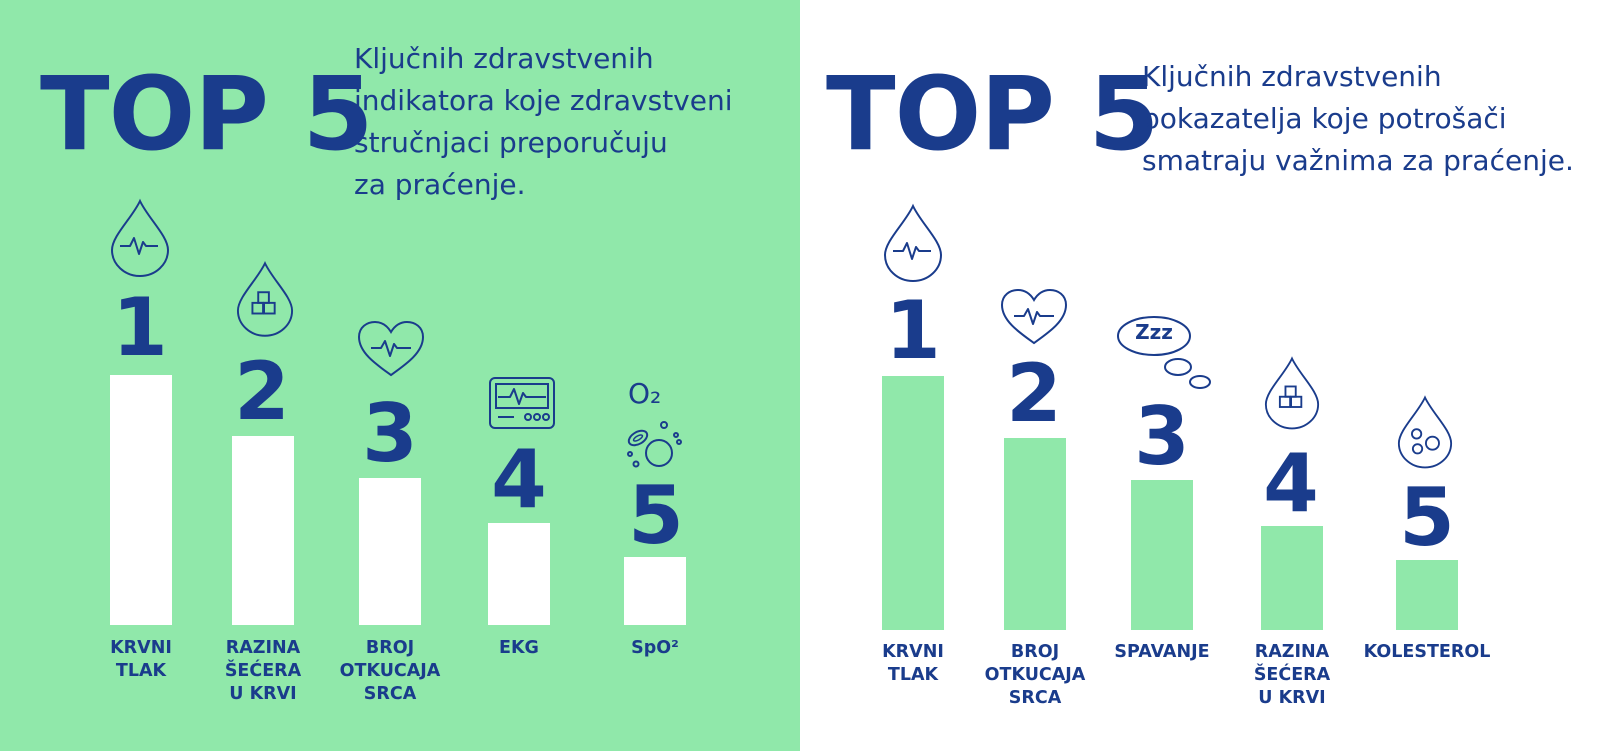 The height and width of the screenshot is (751, 1600). I want to click on blood-drop-cholesterol-icon, so click(1425, 432).